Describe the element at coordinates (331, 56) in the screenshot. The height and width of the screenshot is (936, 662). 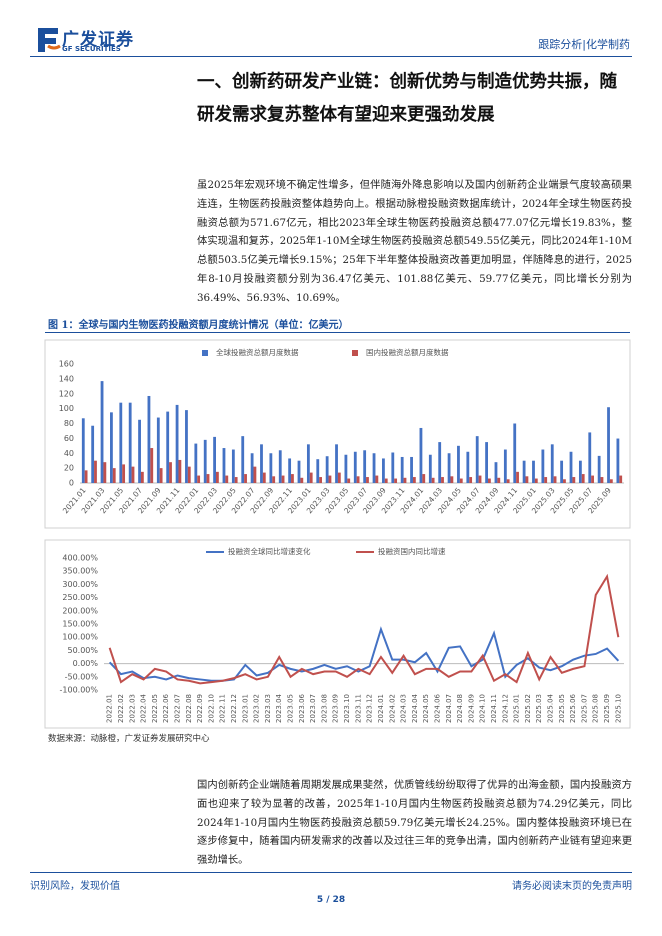
I see `header-rule` at that location.